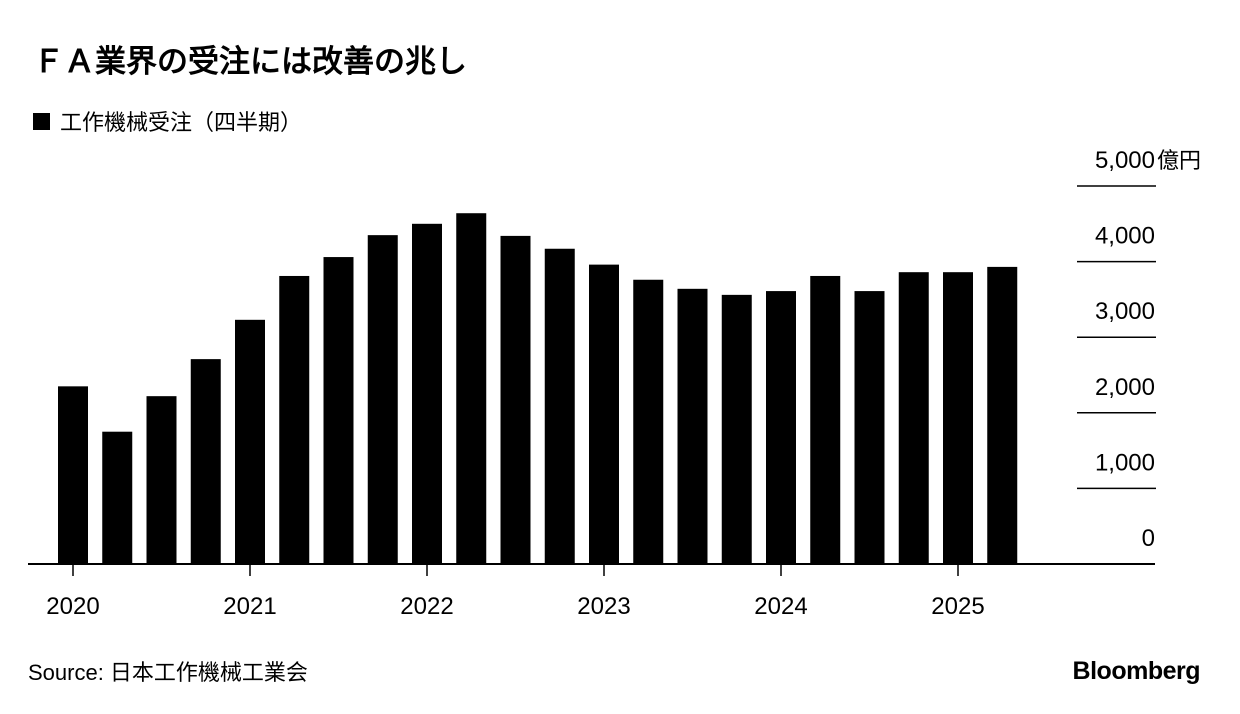 This screenshot has width=1240, height=714. Describe the element at coordinates (1125, 236) in the screenshot. I see `y-tick-label: 4,000` at that location.